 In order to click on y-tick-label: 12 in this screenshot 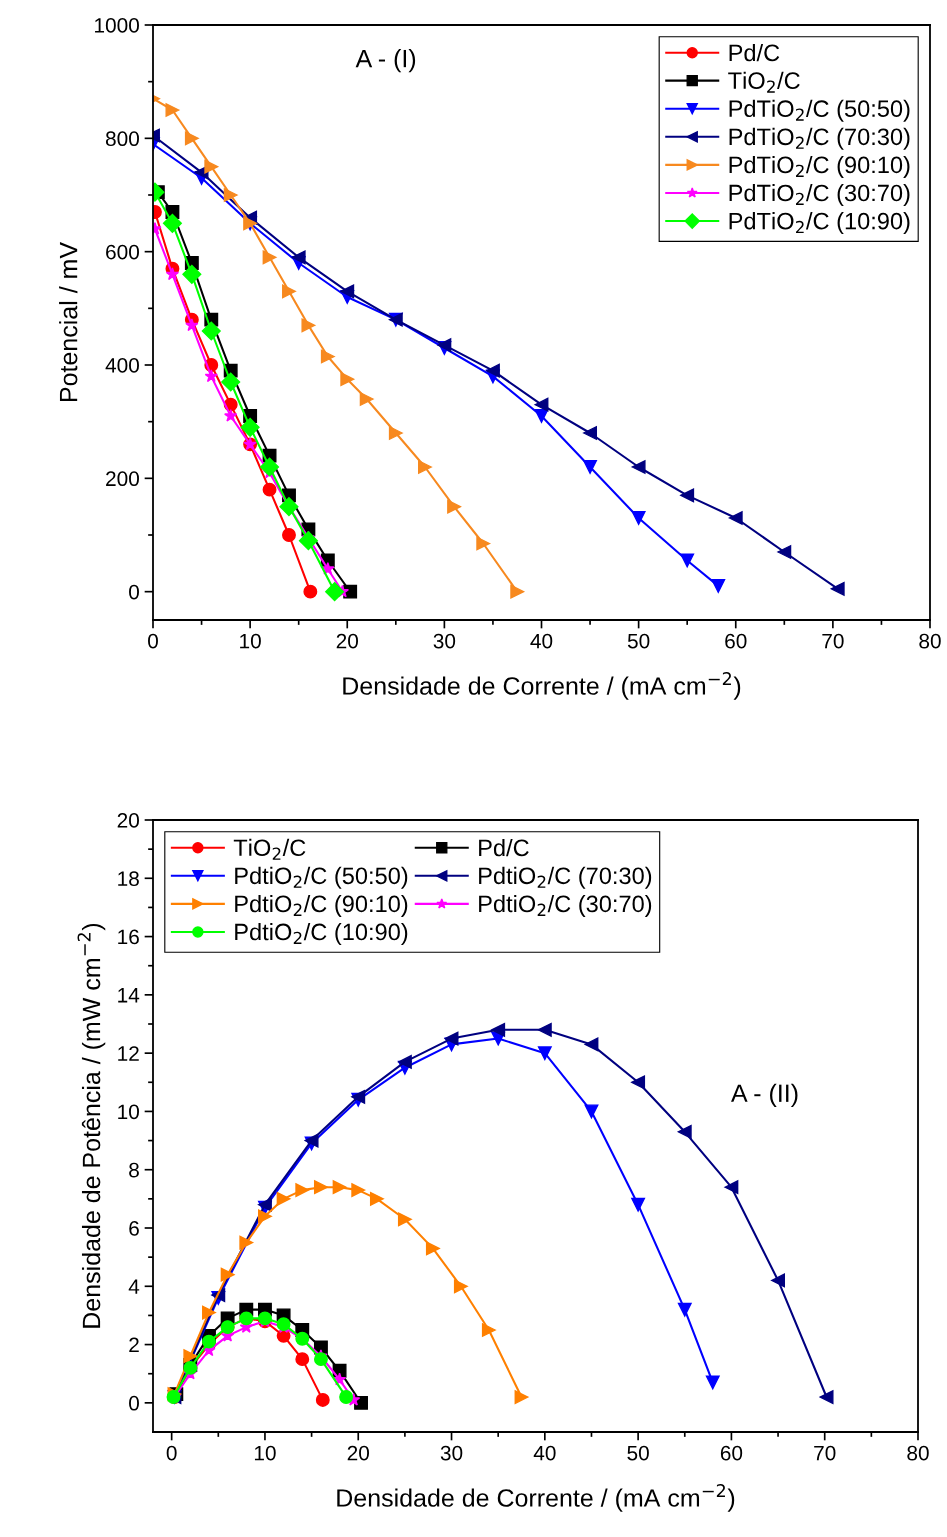, I will do `click(128, 1053)`.